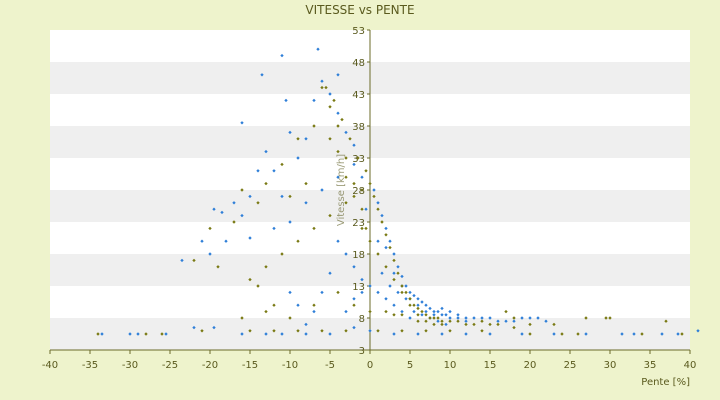 This screenshot has height=400, width=720. I want to click on x-tick-label: -15, so click(250, 365).